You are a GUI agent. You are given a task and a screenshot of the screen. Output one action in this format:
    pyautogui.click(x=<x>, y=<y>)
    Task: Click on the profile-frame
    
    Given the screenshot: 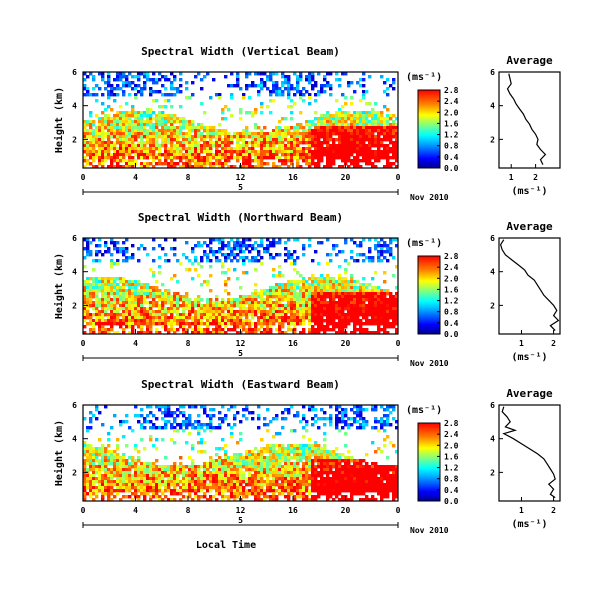 What is the action you would take?
    pyautogui.click(x=529, y=120)
    